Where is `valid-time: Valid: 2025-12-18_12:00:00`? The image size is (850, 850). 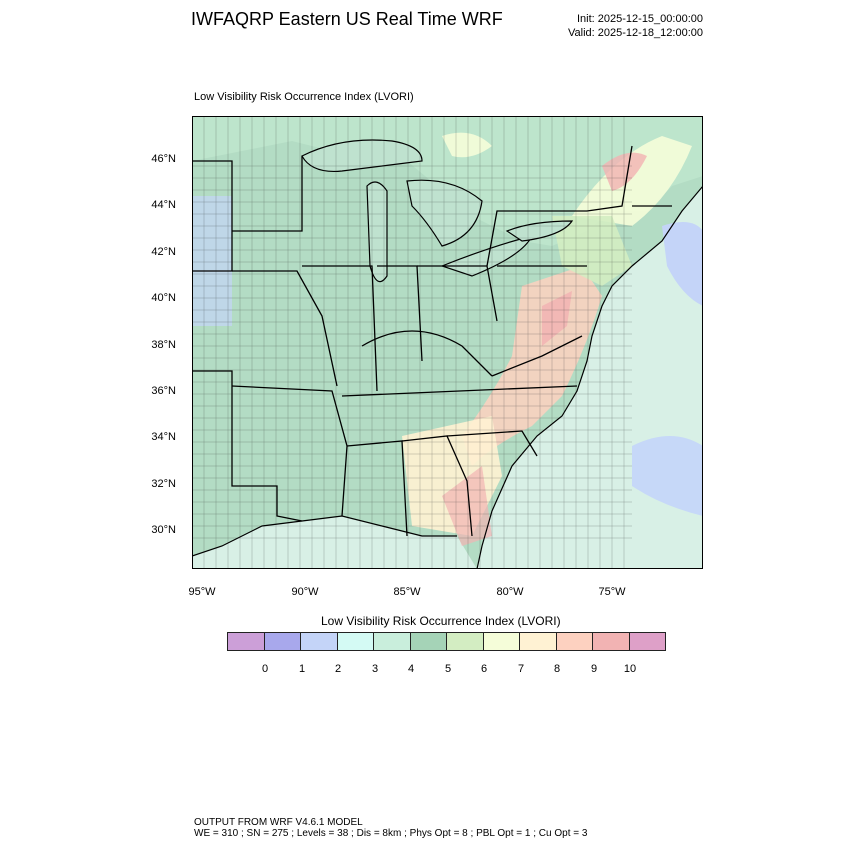
valid-time: Valid: 2025-12-18_12:00:00 is located at coordinates (635, 33).